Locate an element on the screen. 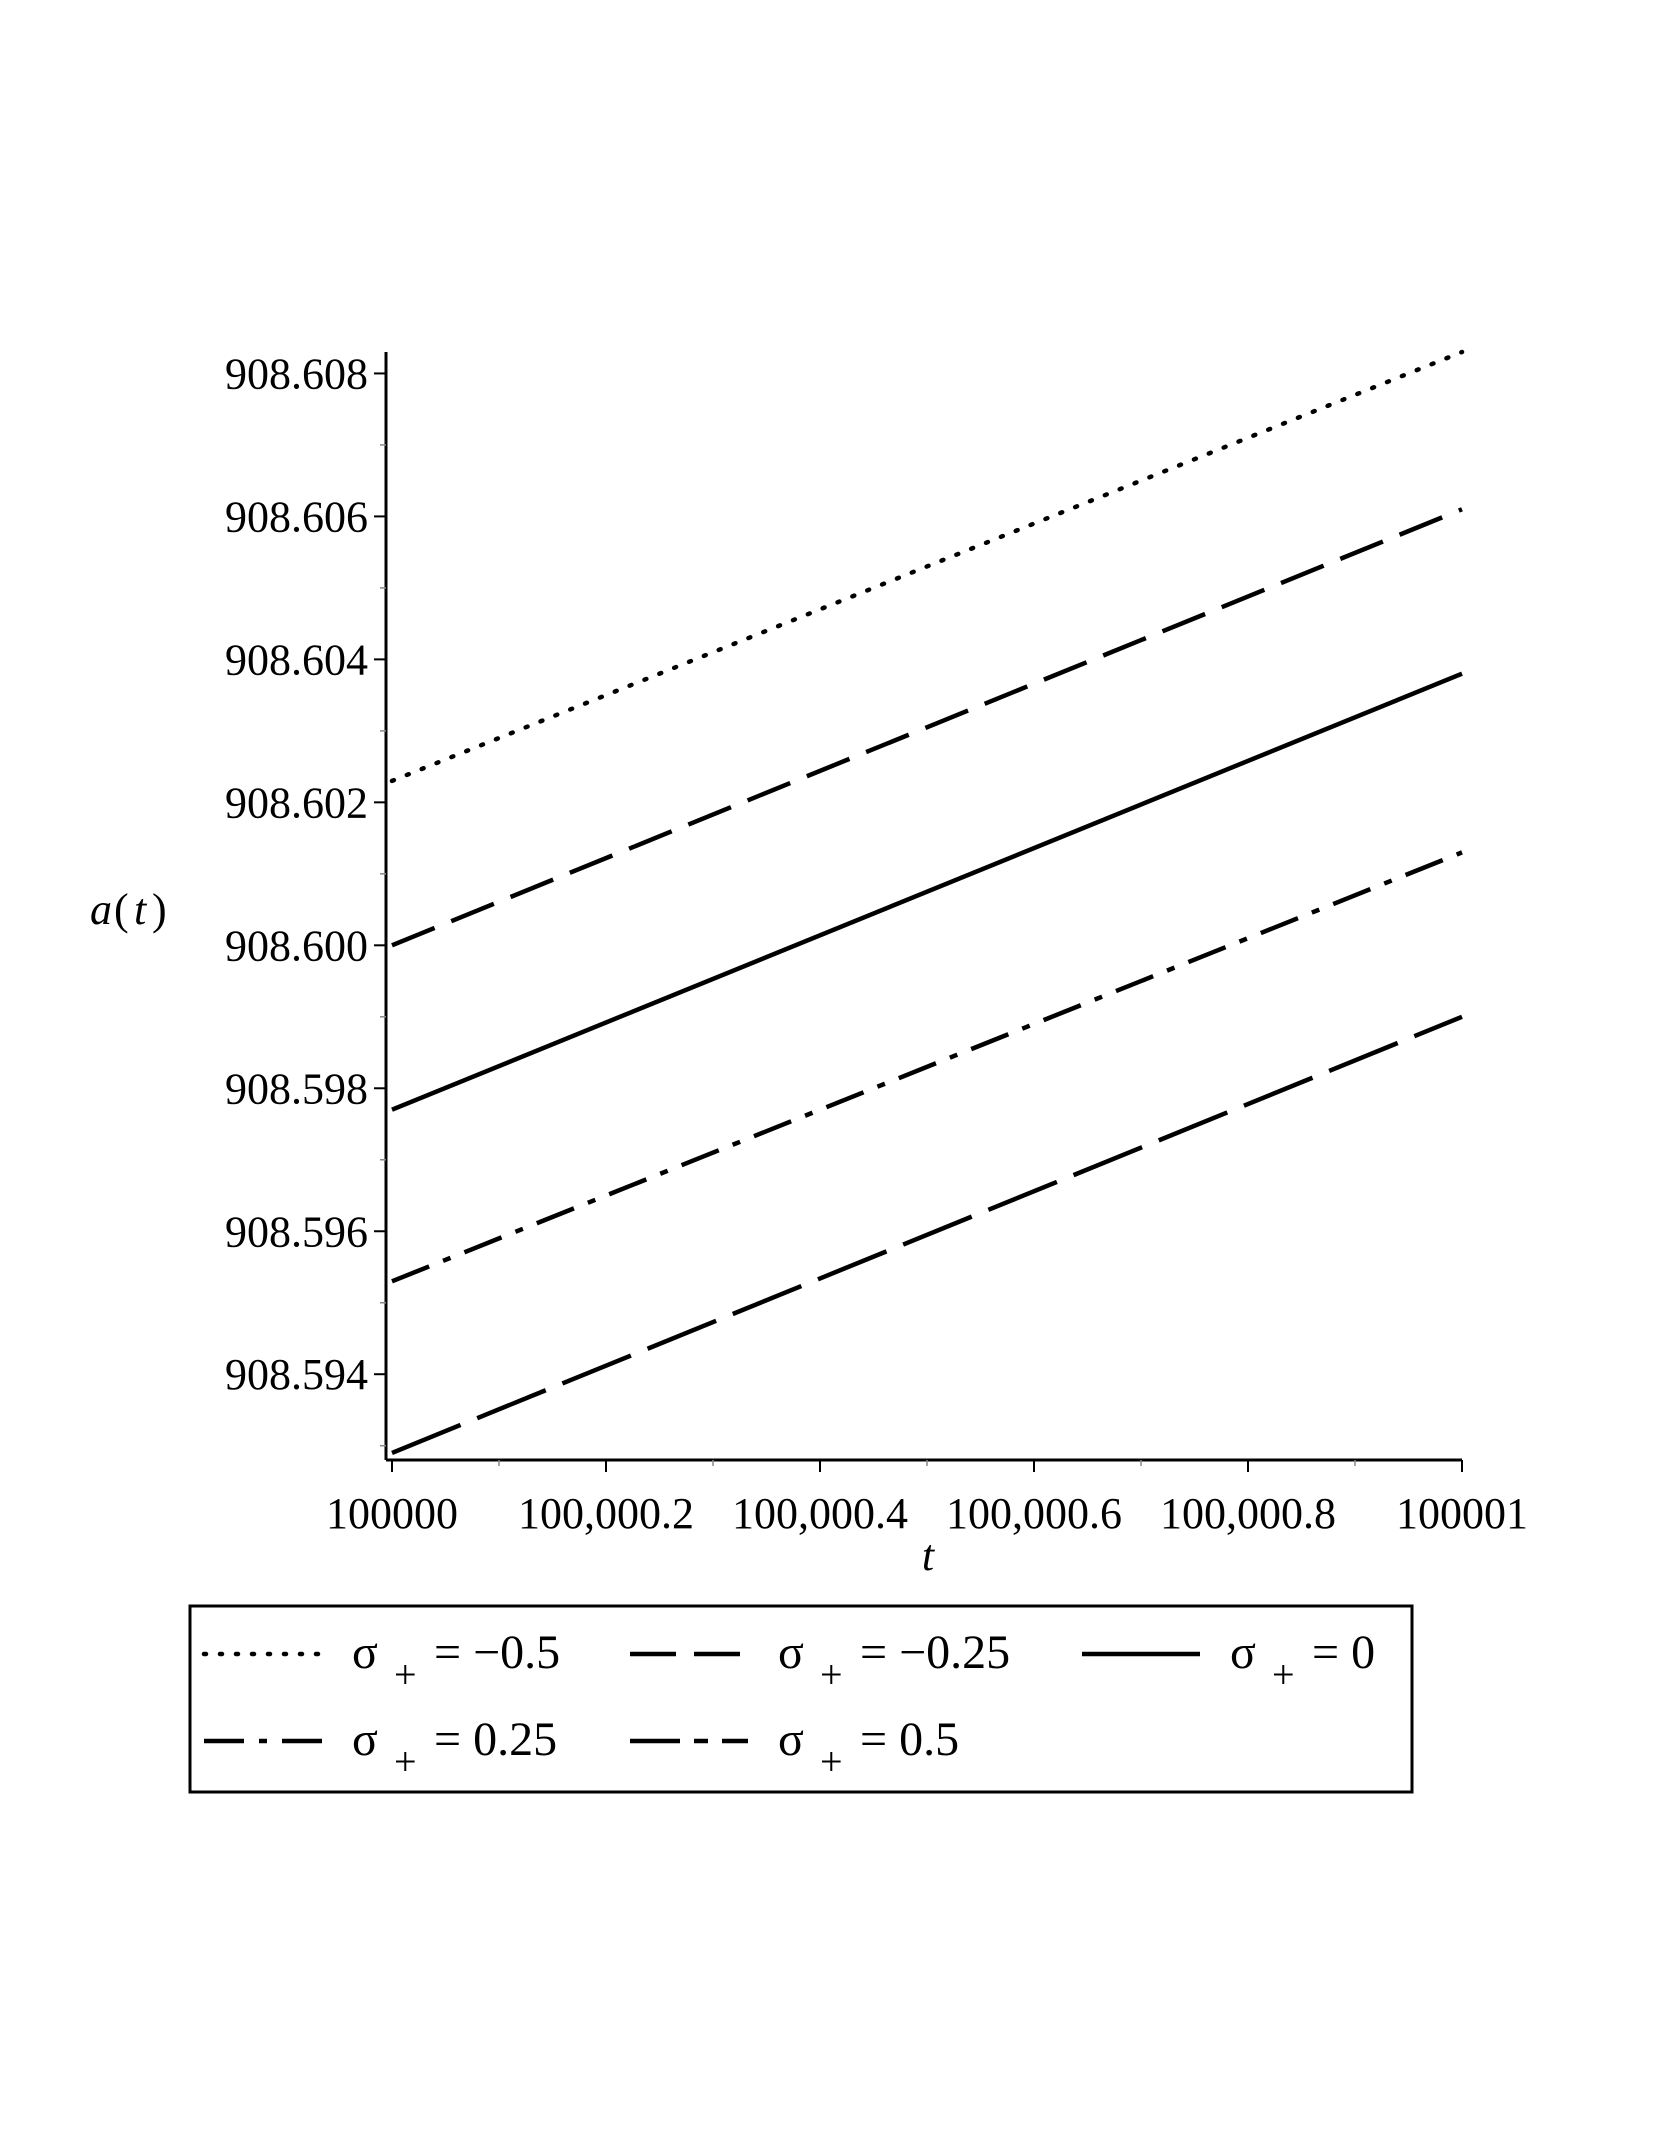 The height and width of the screenshot is (2149, 1661). x-tick-label: 100,000.6 is located at coordinates (1034, 1513).